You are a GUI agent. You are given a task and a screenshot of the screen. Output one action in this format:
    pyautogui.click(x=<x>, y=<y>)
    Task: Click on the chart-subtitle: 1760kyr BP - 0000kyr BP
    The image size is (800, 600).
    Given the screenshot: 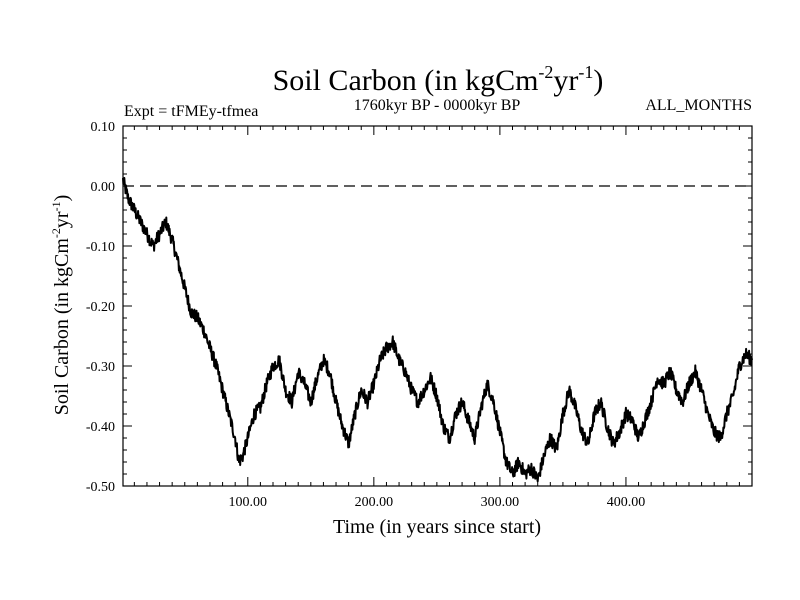 What is the action you would take?
    pyautogui.click(x=437, y=105)
    